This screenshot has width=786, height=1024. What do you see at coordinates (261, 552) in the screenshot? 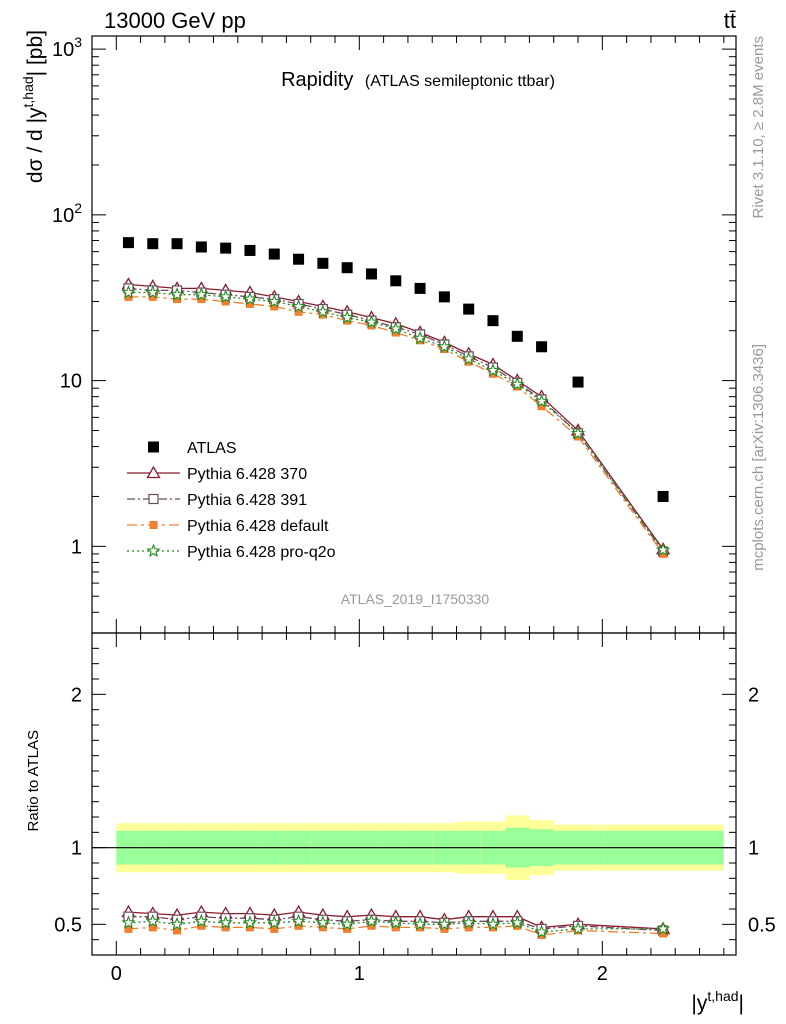
I see `legend-label: Pythia 6.428 pro-q2o` at bounding box center [261, 552].